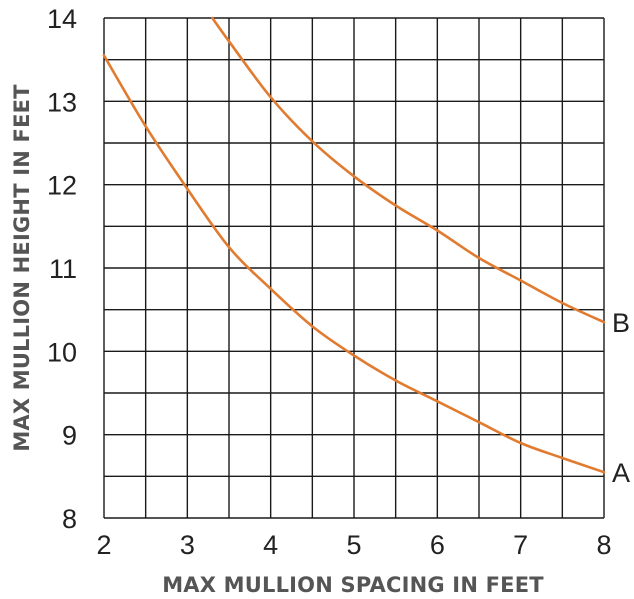  What do you see at coordinates (621, 398) in the screenshot?
I see `series-labels: AB` at bounding box center [621, 398].